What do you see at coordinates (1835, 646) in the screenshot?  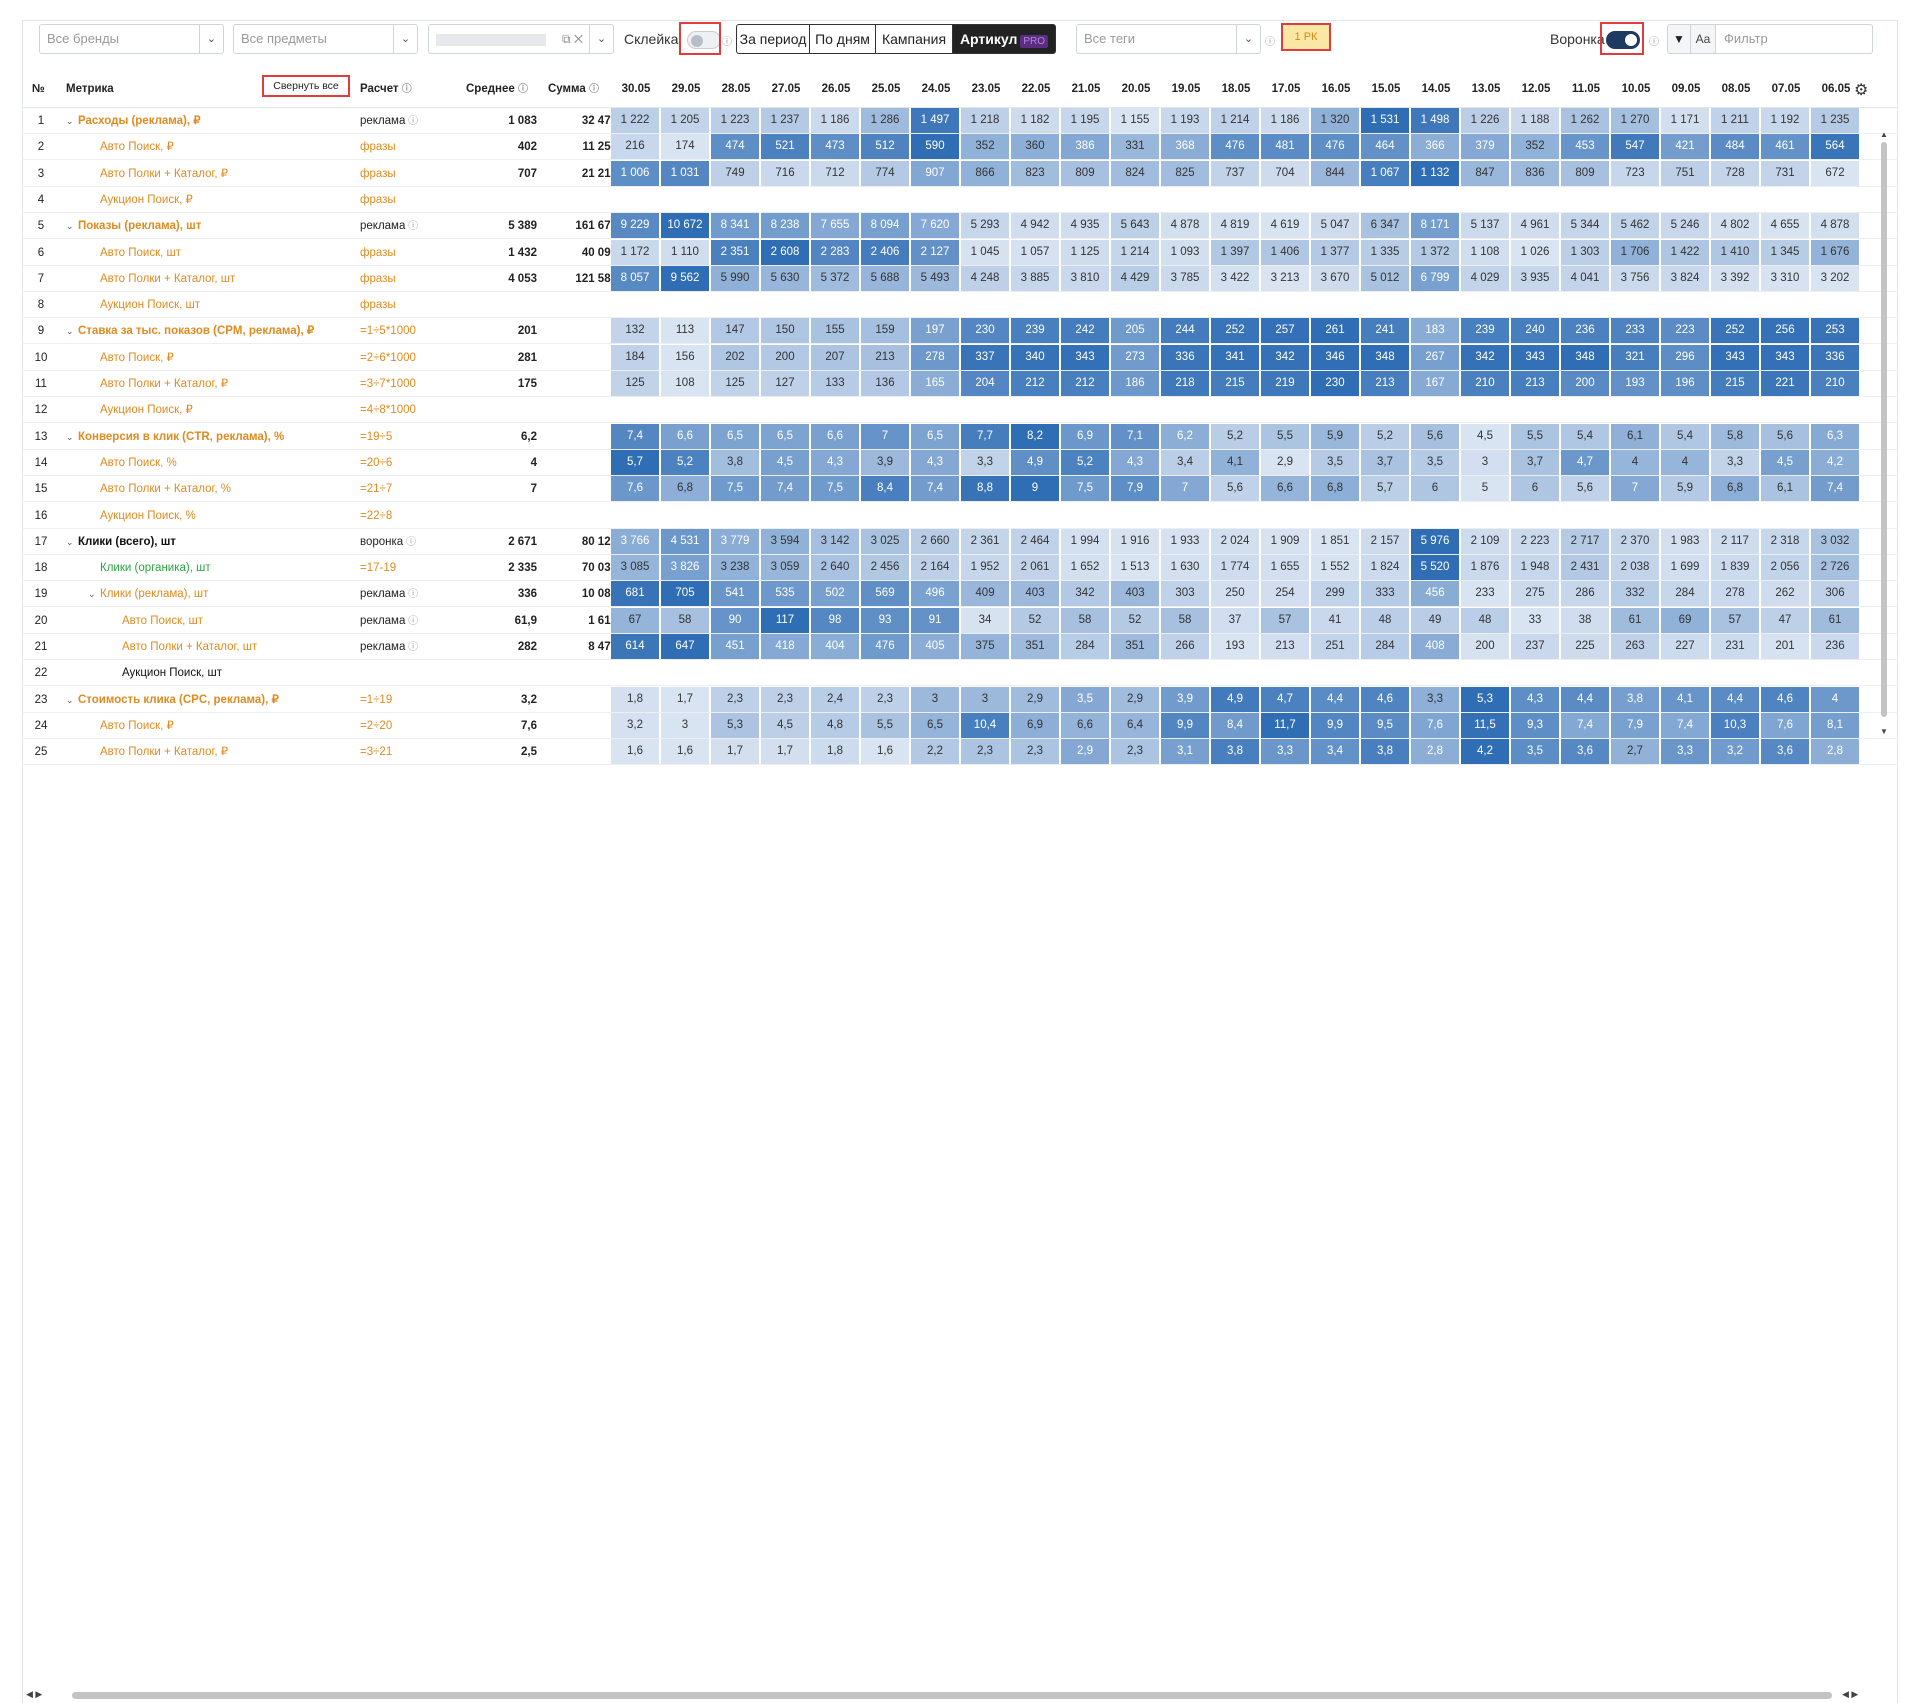 I see `value-cell: 236` at bounding box center [1835, 646].